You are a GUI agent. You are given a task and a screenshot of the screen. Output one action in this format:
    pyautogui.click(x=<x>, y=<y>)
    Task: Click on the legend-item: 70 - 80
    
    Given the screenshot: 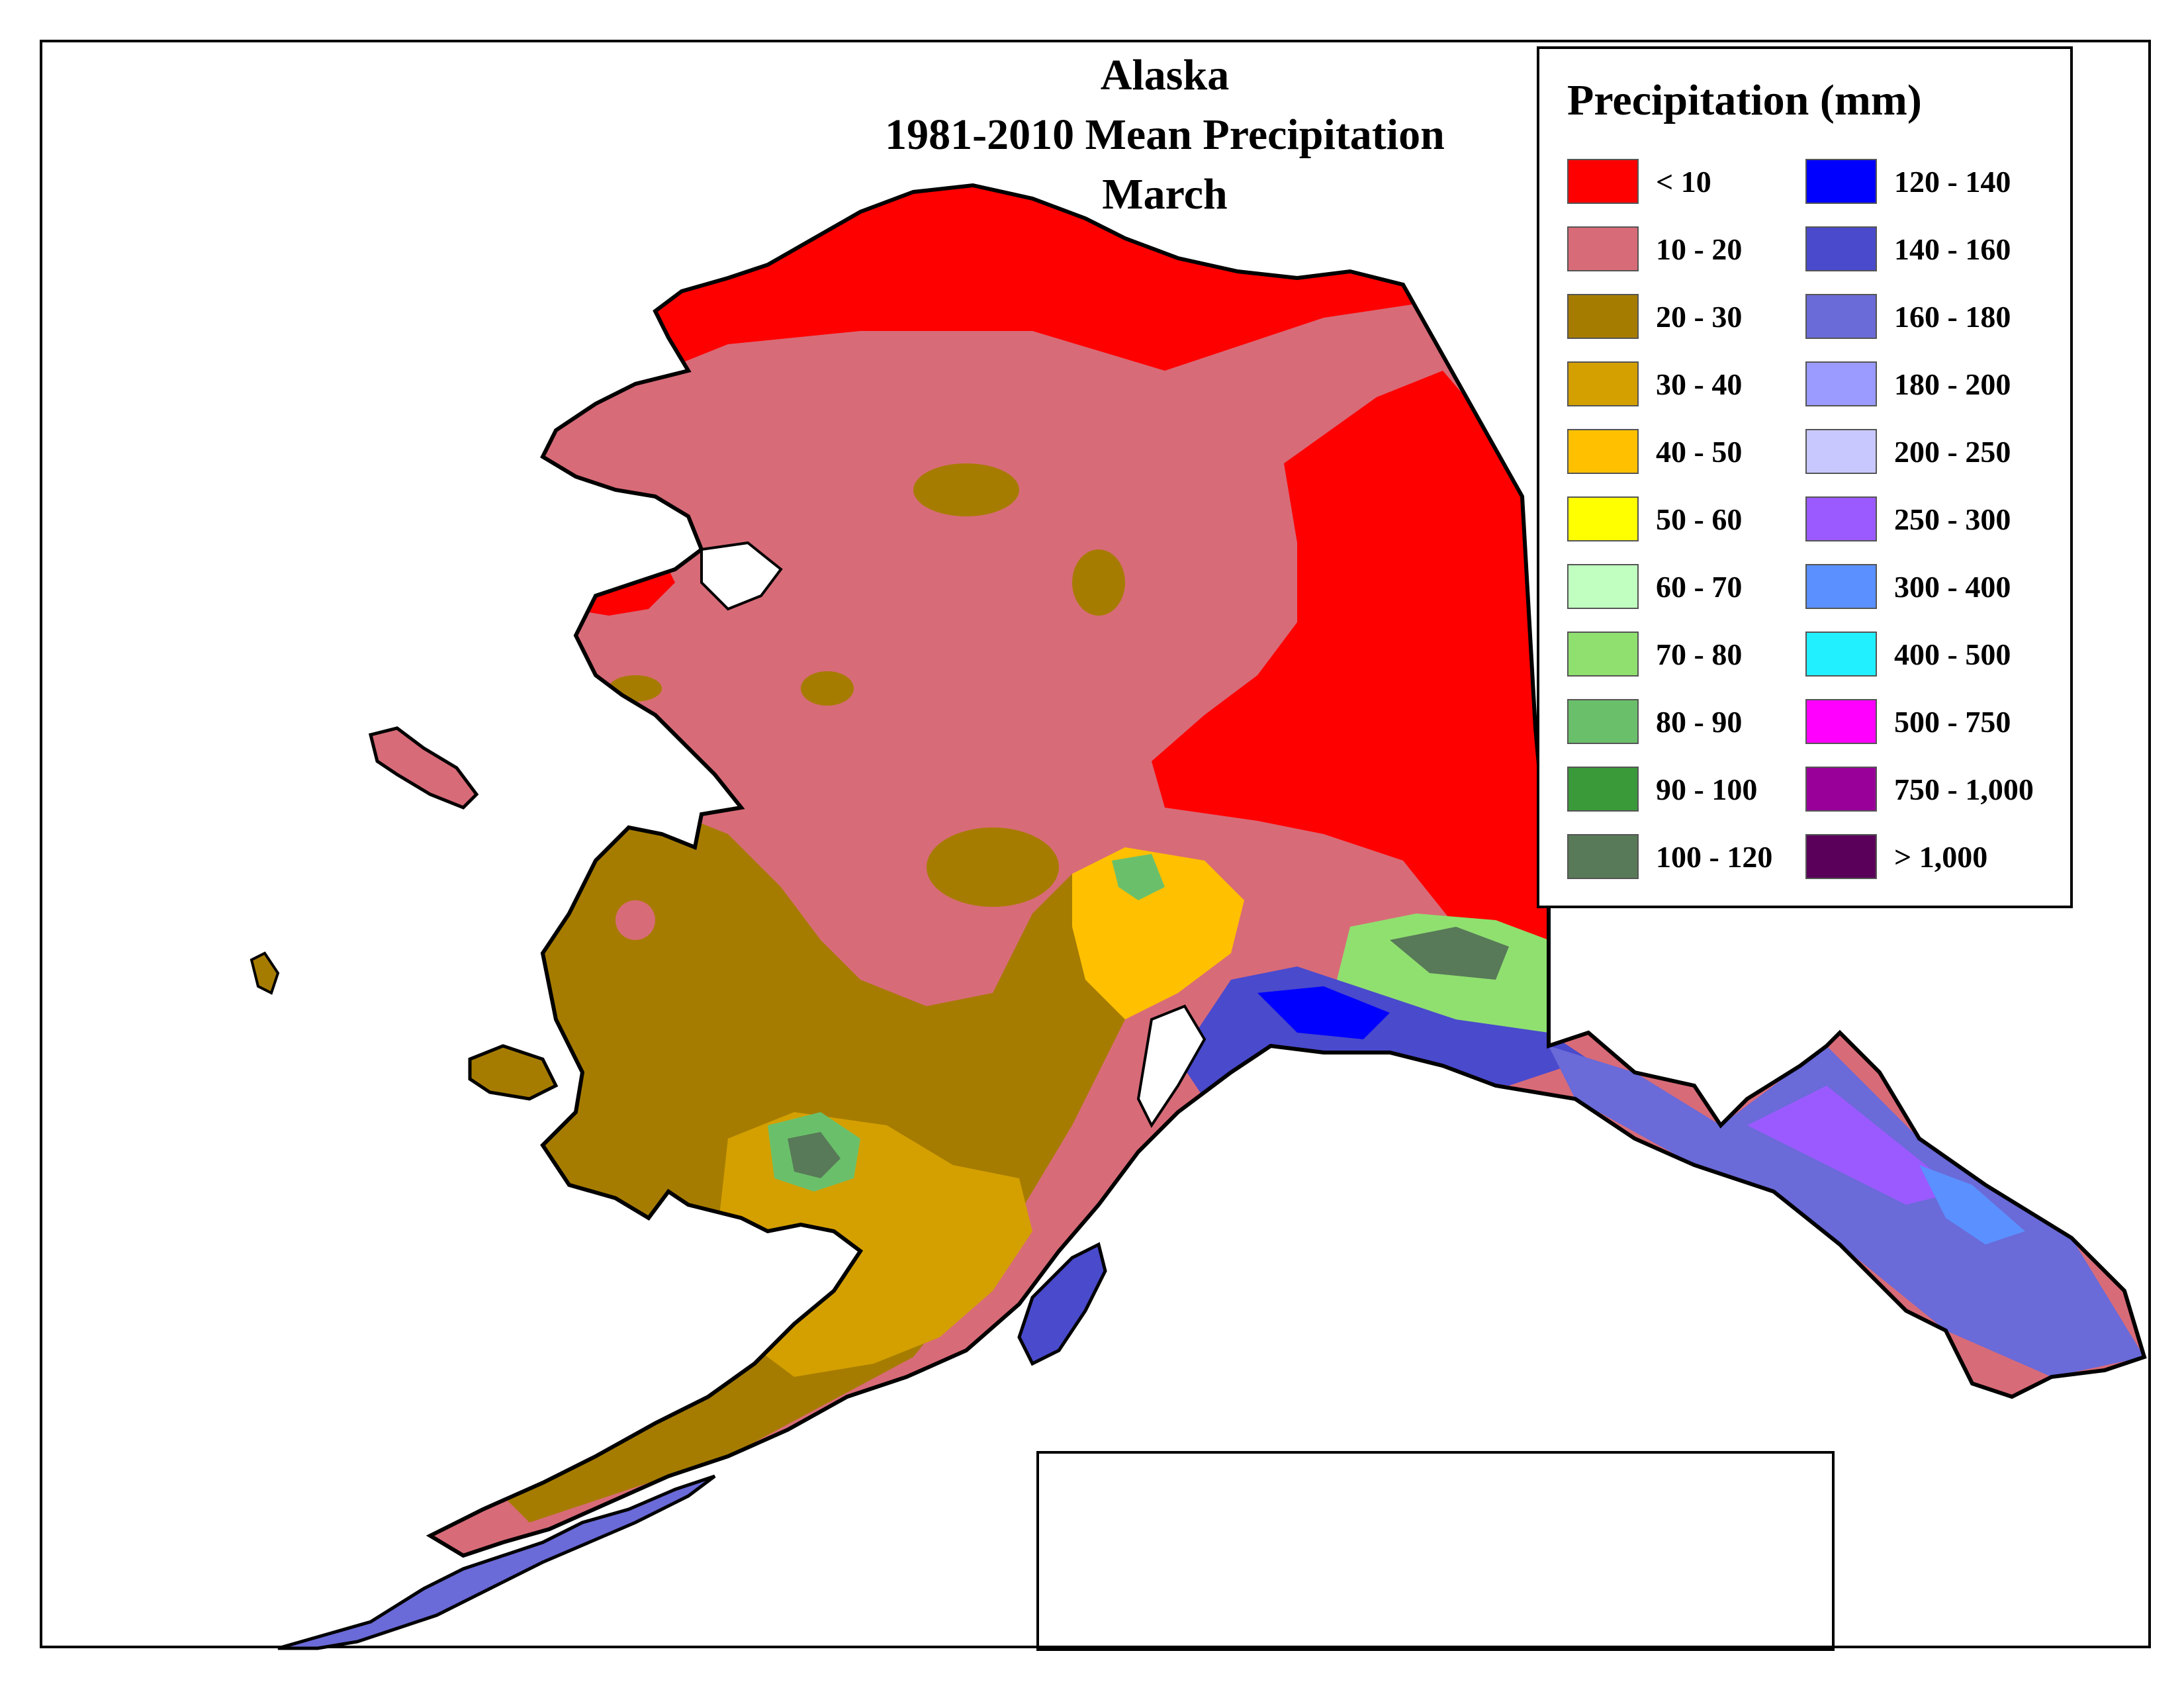 What is the action you would take?
    pyautogui.click(x=1686, y=655)
    